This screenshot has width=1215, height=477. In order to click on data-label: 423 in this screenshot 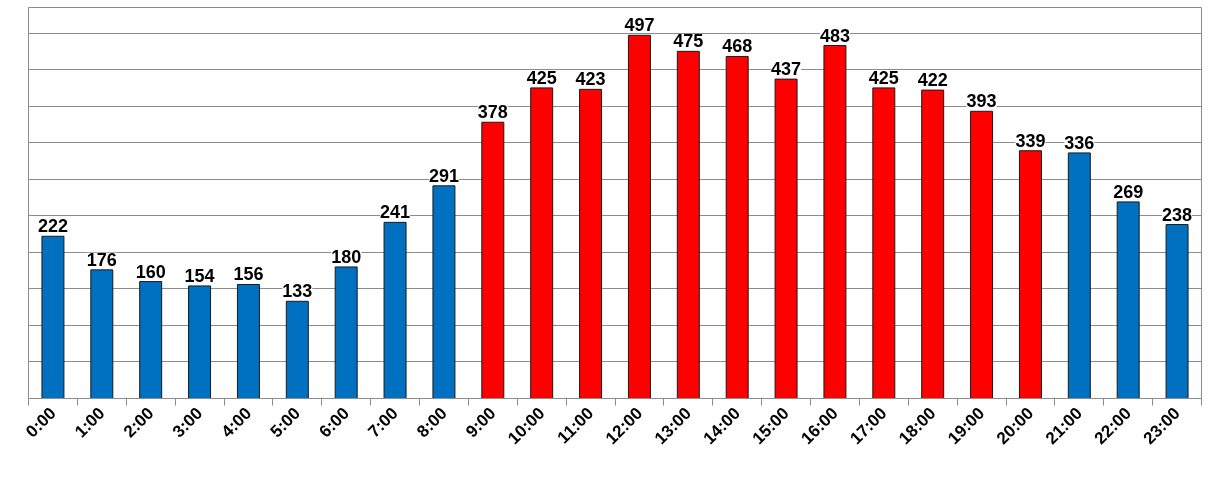, I will do `click(590, 79)`.